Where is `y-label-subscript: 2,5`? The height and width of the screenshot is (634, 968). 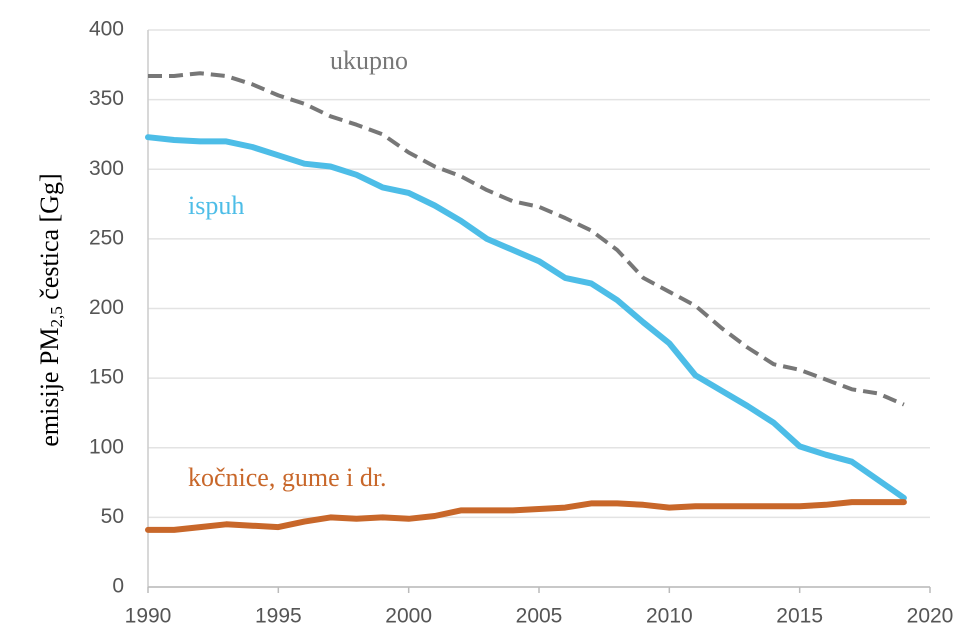 y-label-subscript: 2,5 is located at coordinates (56, 316).